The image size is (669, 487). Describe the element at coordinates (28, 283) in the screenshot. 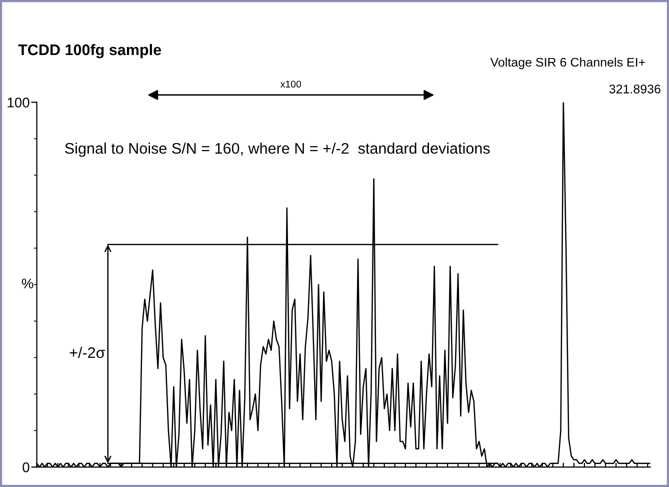

I see `y-axis-title: %` at that location.